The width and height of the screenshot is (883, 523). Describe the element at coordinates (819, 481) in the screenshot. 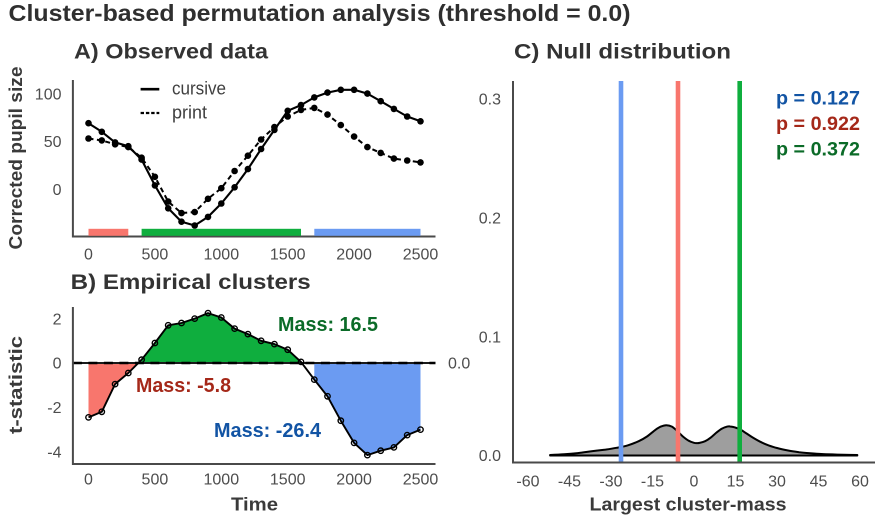

I see `svg-text: 45` at that location.